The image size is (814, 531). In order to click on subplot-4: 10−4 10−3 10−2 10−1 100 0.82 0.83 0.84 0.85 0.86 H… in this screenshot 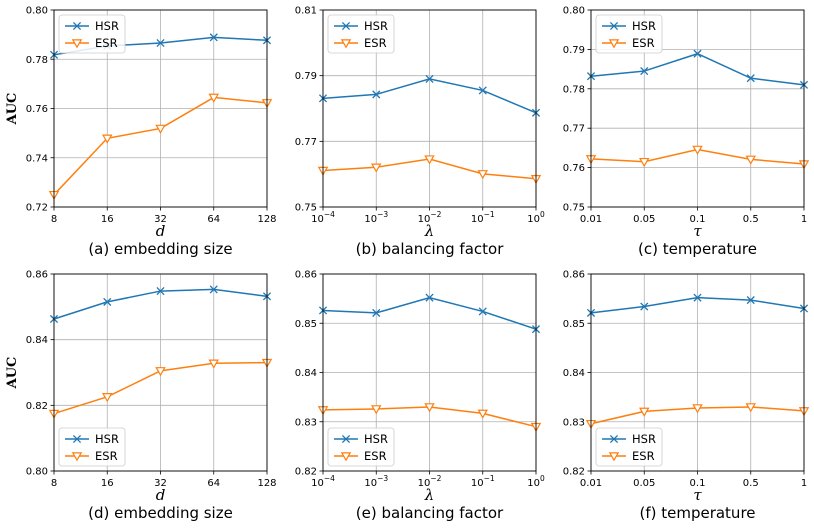, I will do `click(420, 396)`.